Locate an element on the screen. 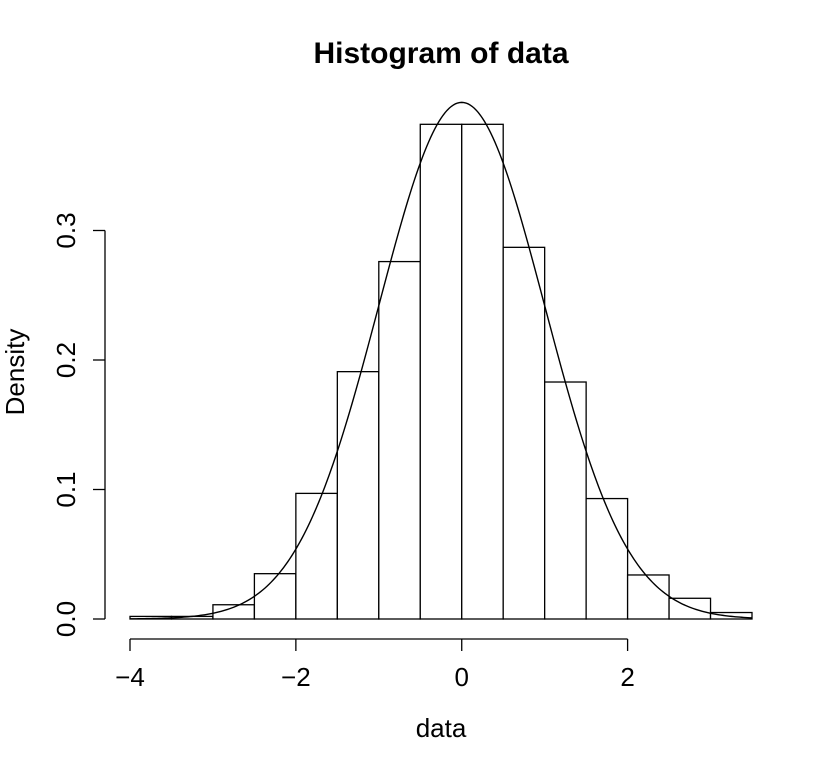  y-tick-label: 0.2 is located at coordinates (66, 360).